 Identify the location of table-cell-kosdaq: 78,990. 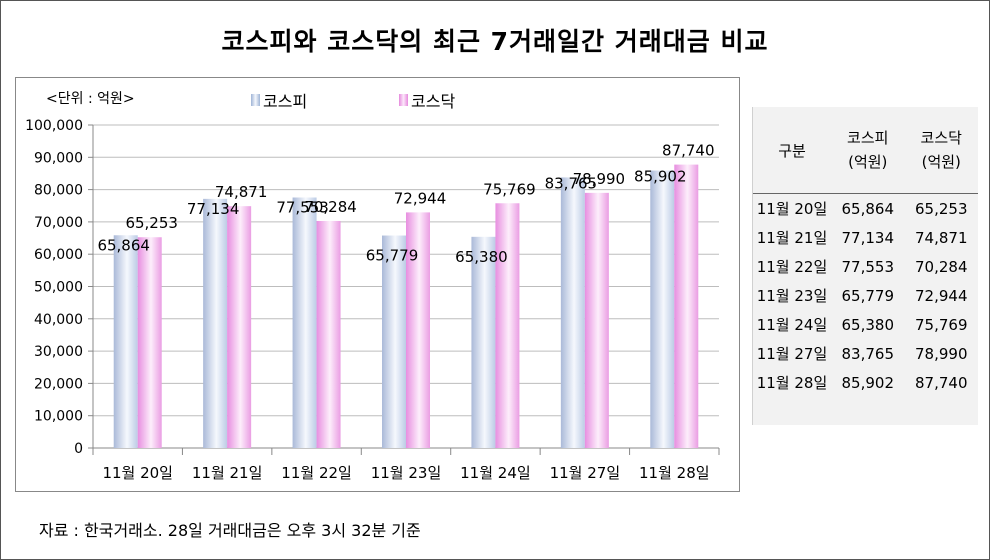
(941, 353).